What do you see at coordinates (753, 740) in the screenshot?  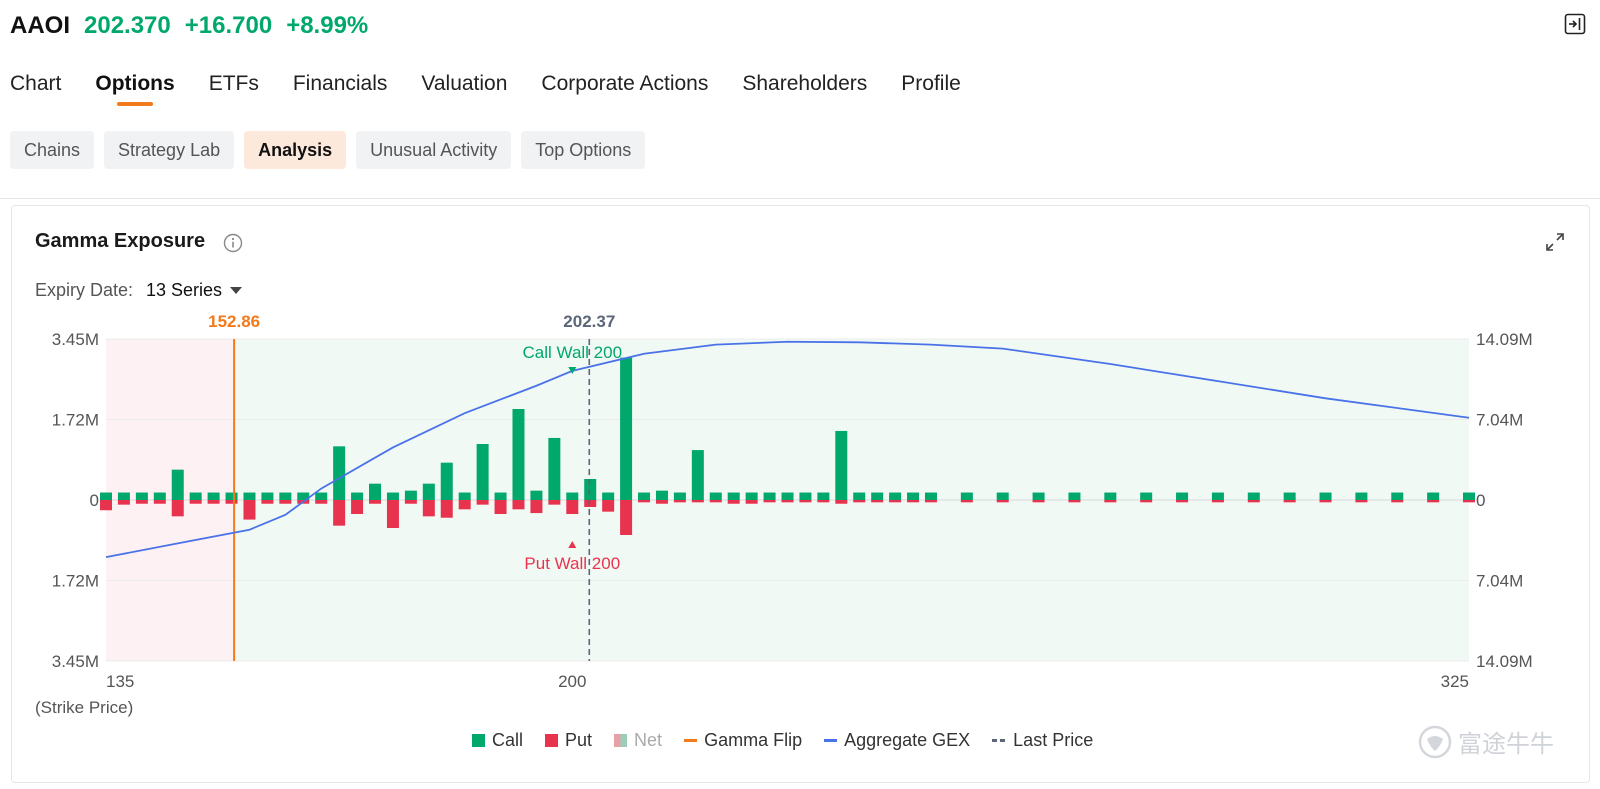 I see `legend-gamma-flip-label: Gamma Flip` at bounding box center [753, 740].